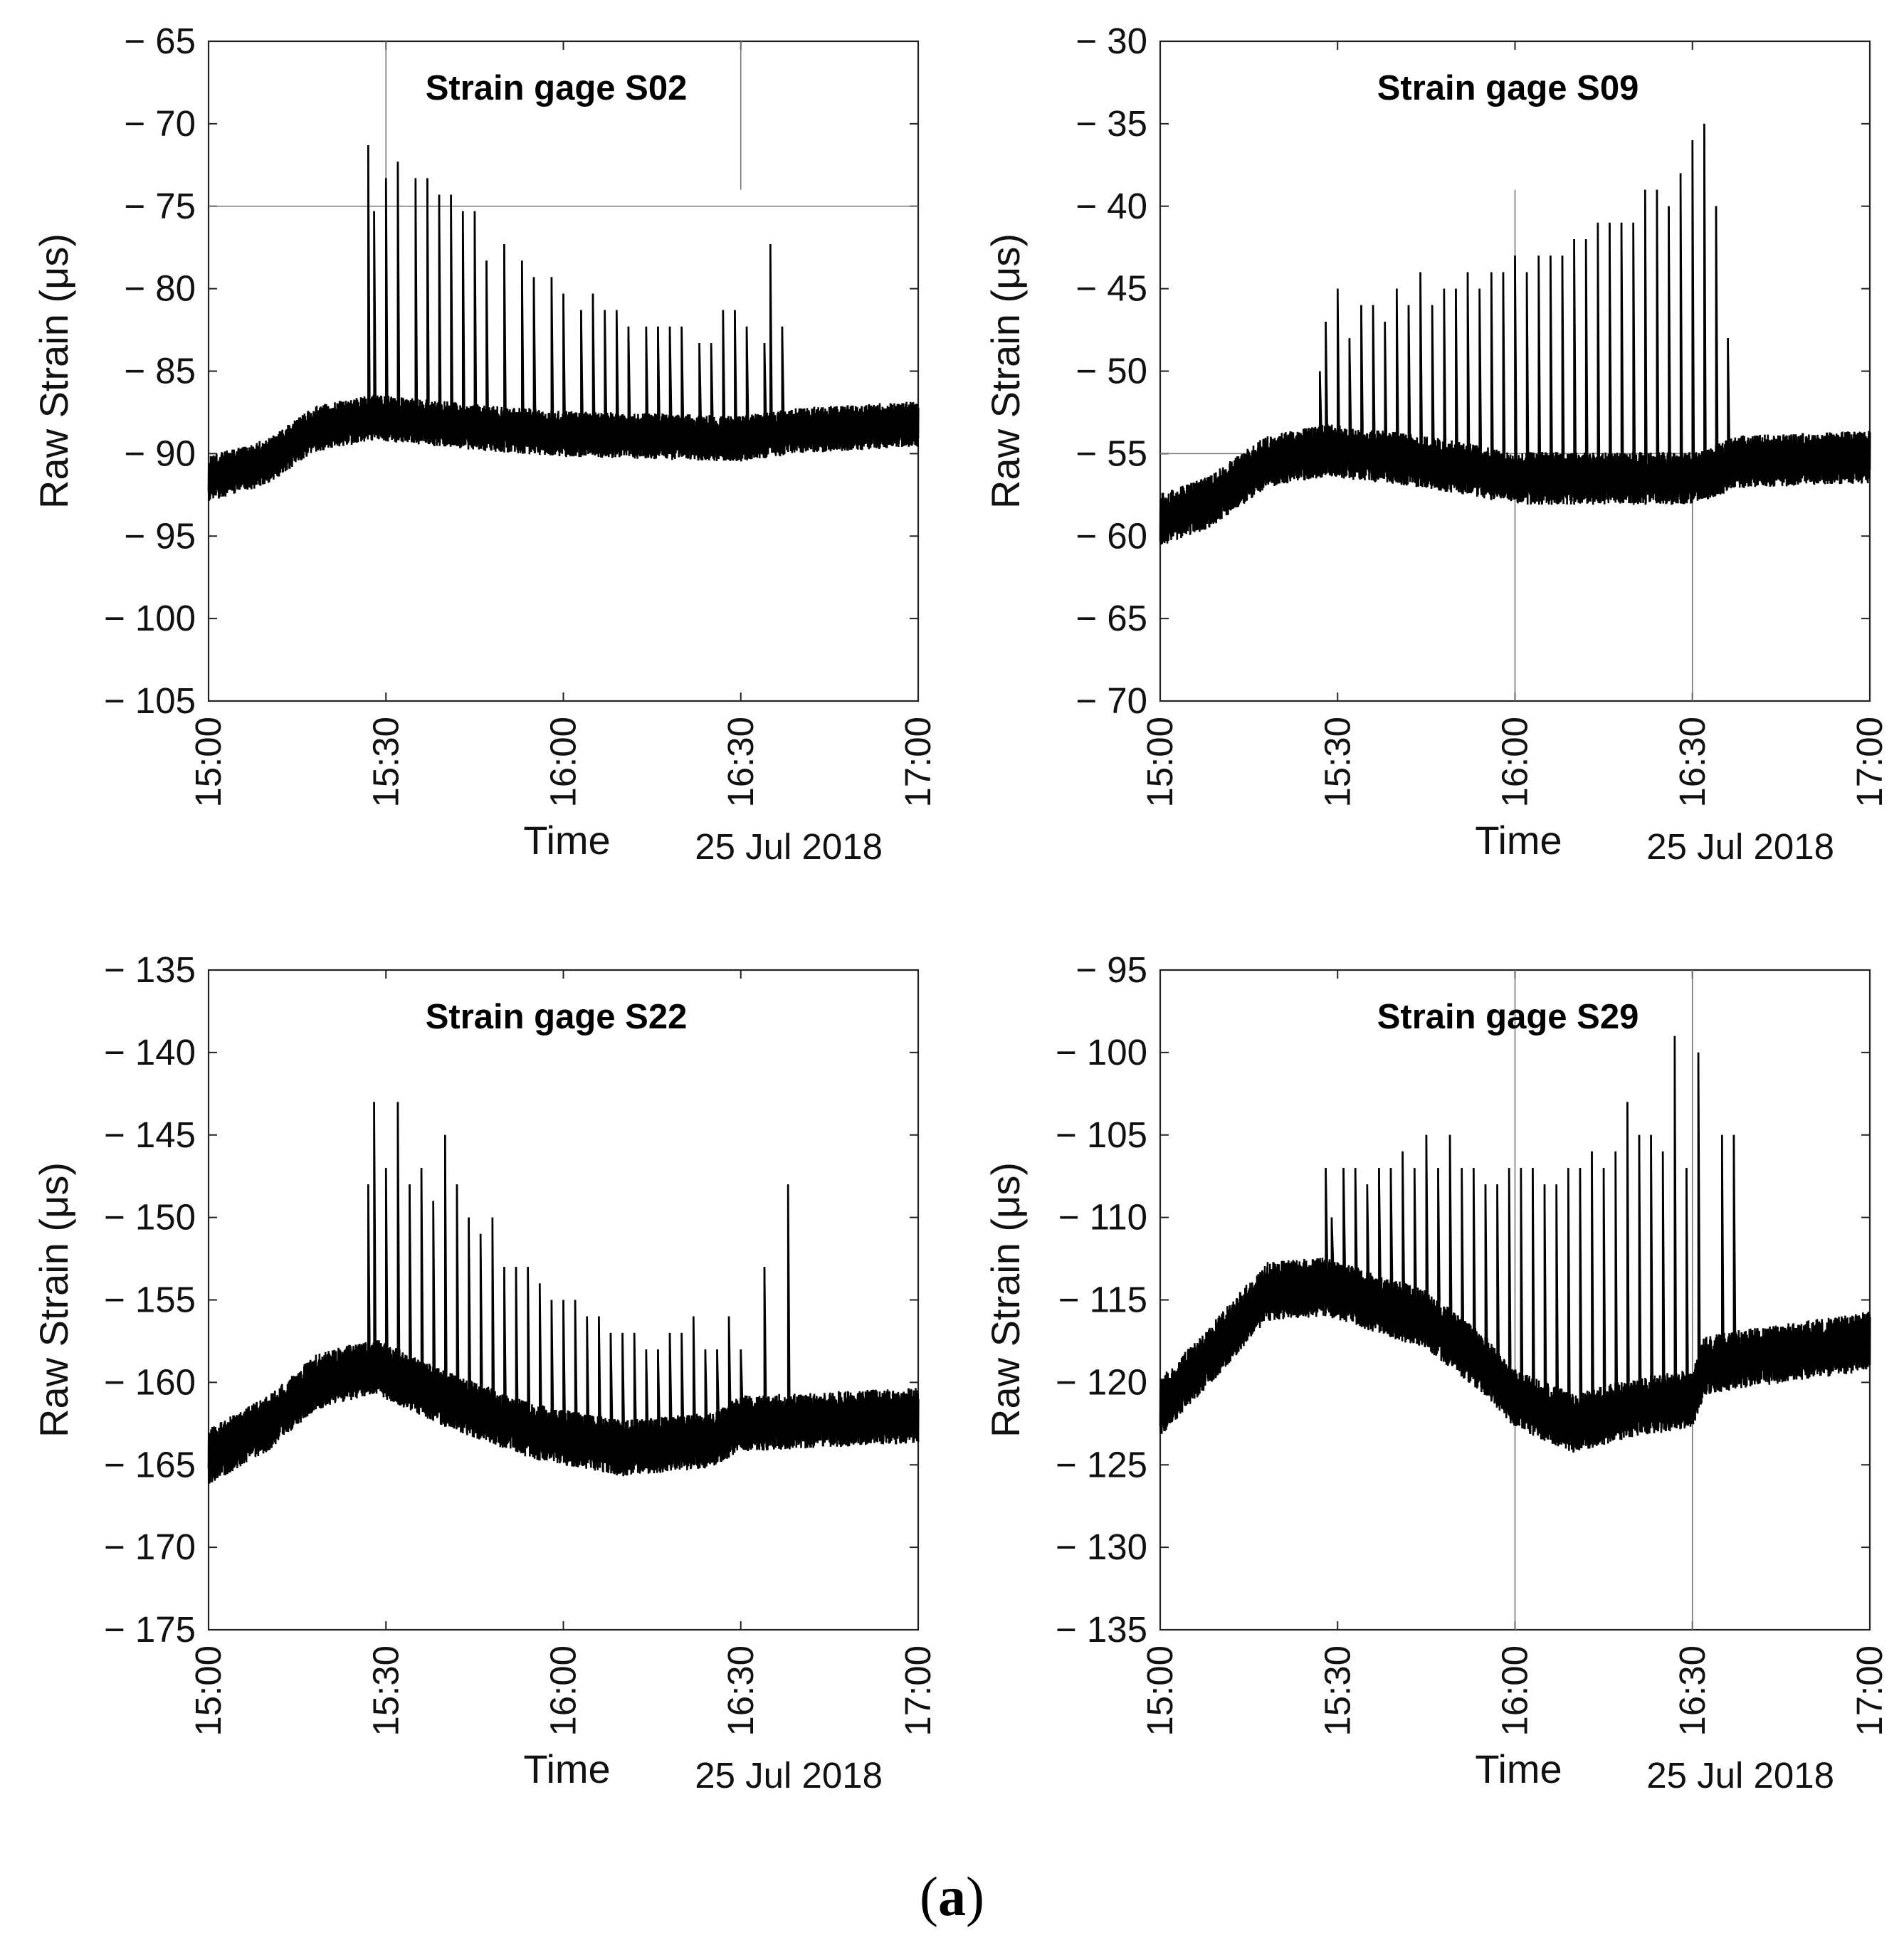 The height and width of the screenshot is (1960, 1904). What do you see at coordinates (160, 206) in the screenshot?
I see `y-tick-label: − 75` at bounding box center [160, 206].